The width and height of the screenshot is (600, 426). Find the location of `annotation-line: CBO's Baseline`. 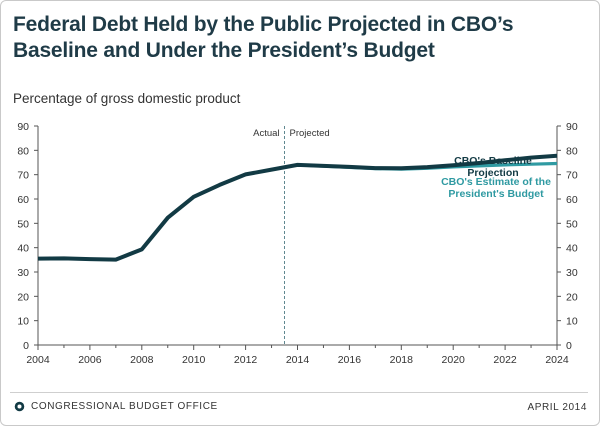

annotation-line: CBO's Baseline is located at coordinates (493, 161).